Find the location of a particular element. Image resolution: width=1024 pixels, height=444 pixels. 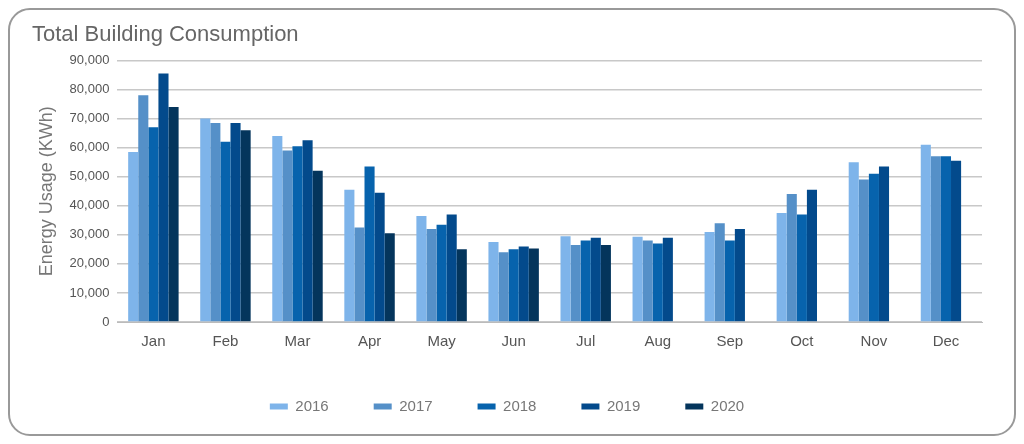

y-tick-label: 70,000 is located at coordinates (89, 118).